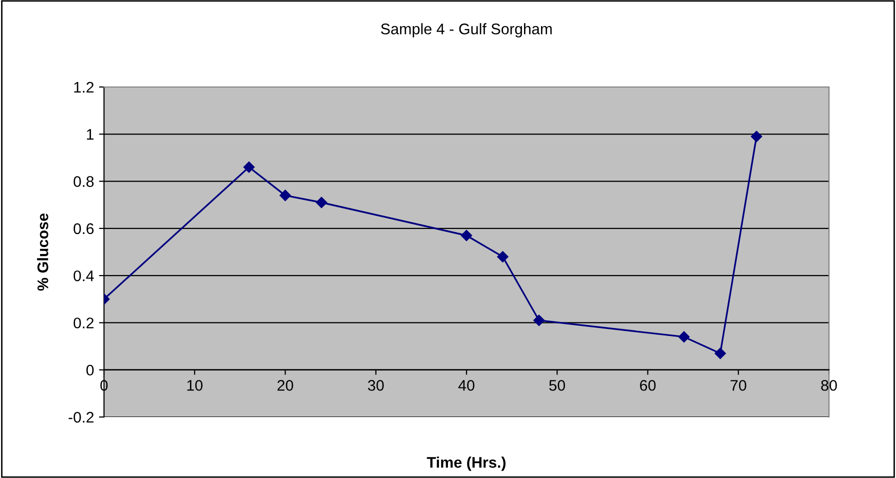 Image resolution: width=896 pixels, height=478 pixels. Describe the element at coordinates (90, 370) in the screenshot. I see `y-tick-label: 0` at that location.